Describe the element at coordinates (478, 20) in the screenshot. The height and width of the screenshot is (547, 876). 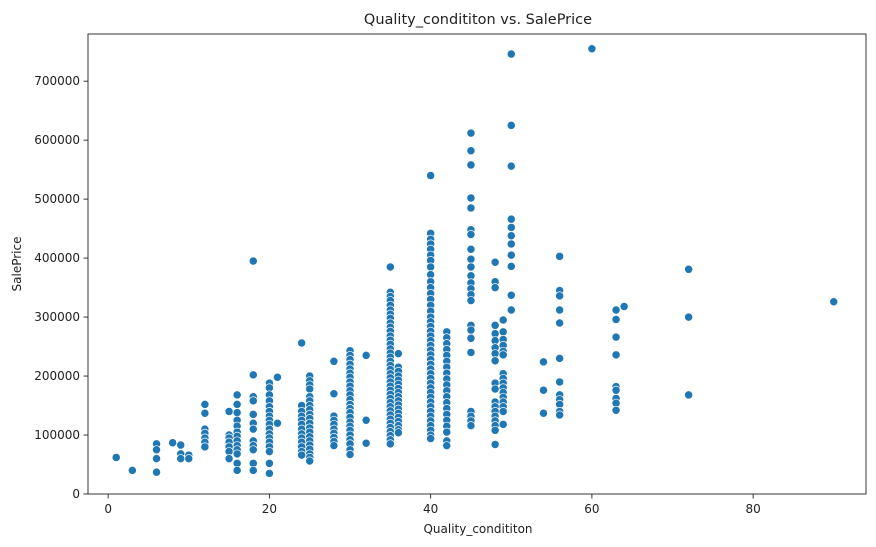
I see `chart-title: Quality_condititon vs. SalePrice` at that location.